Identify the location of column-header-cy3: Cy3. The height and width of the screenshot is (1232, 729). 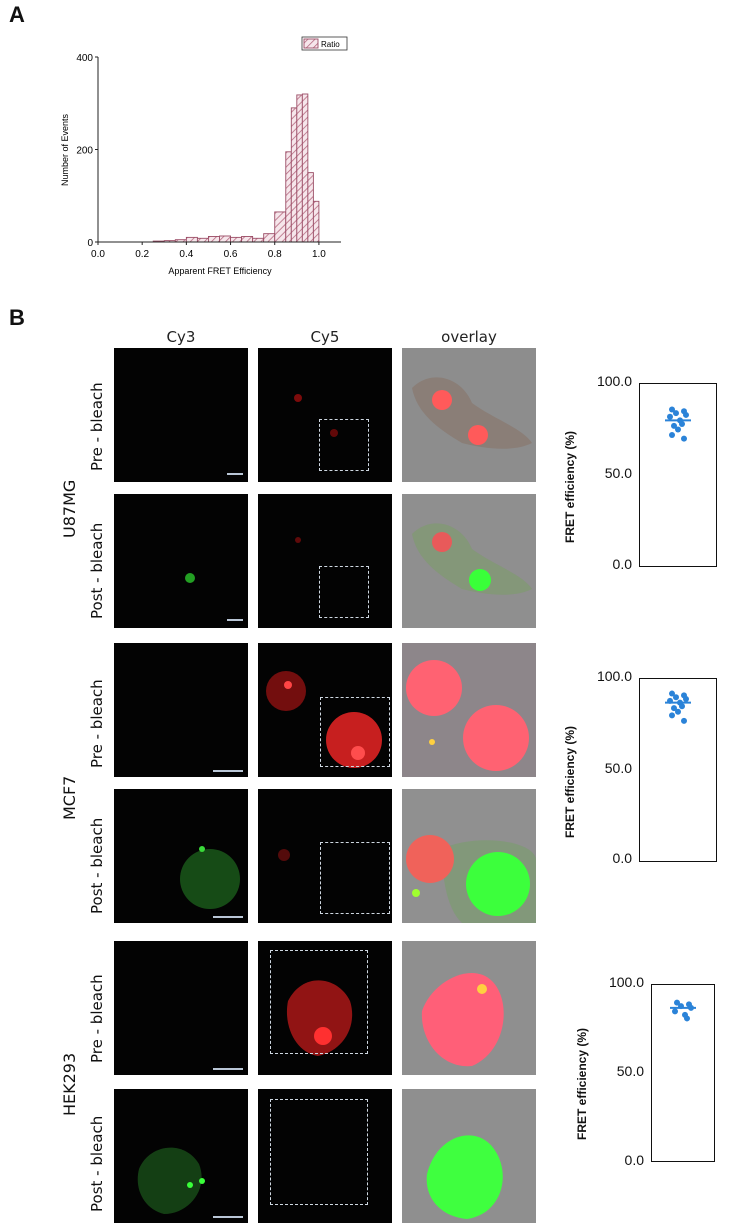
(181, 337).